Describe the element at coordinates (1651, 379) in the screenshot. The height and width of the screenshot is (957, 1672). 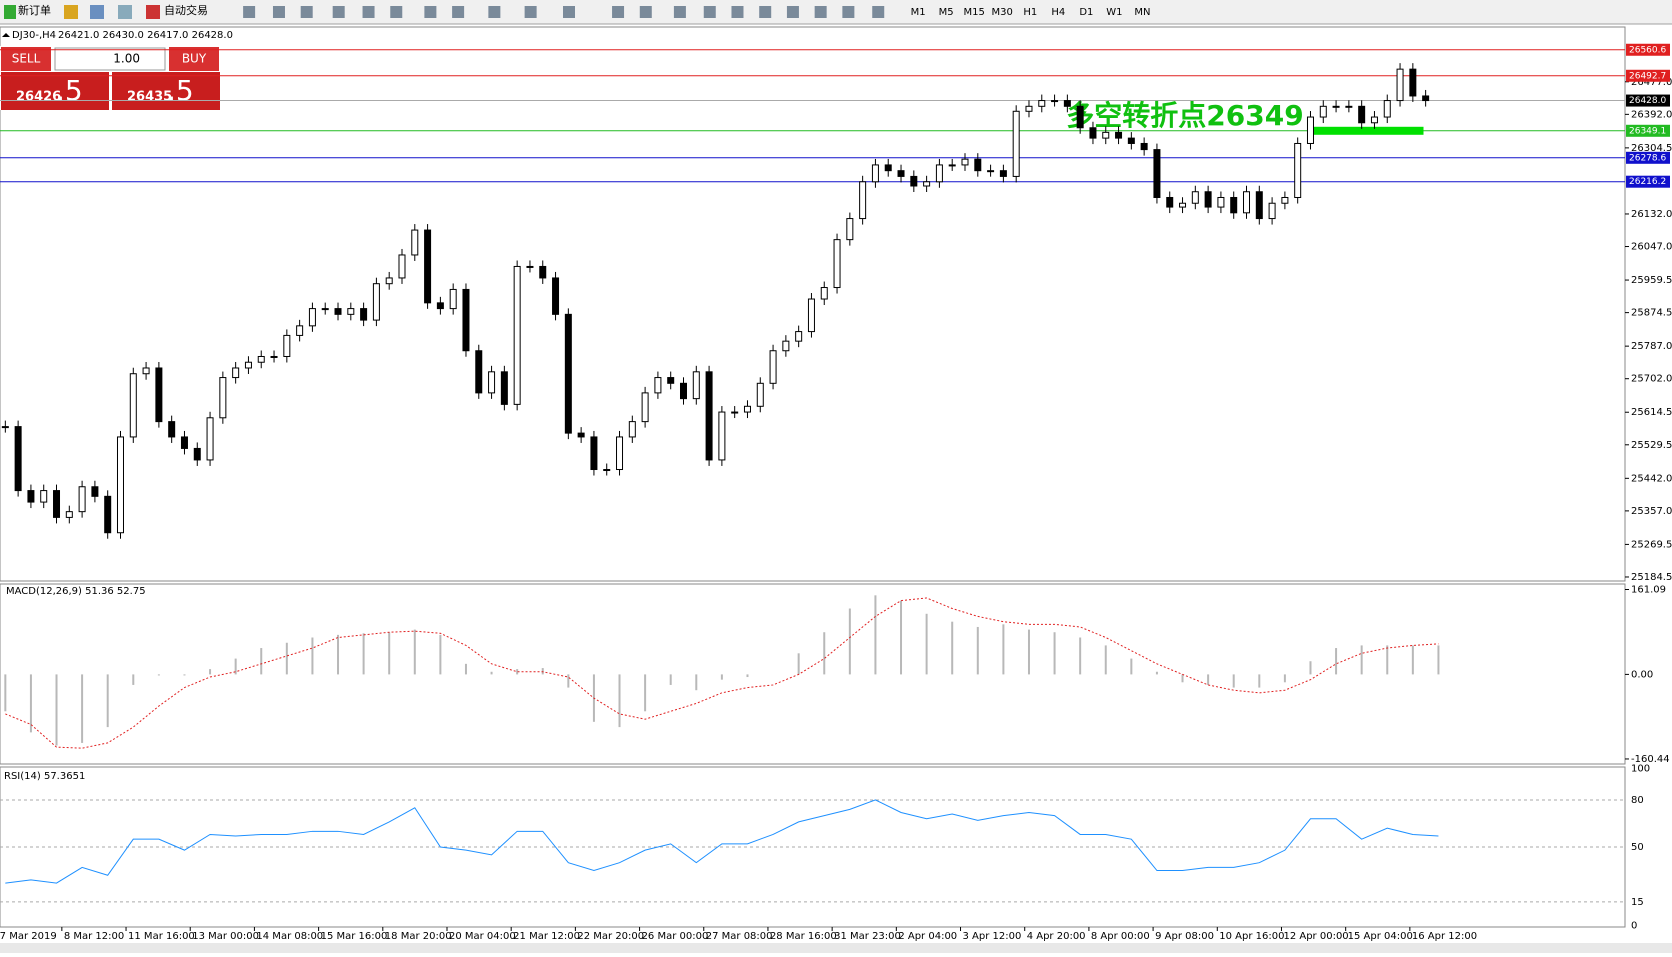
I see `price-label: 25702.0` at that location.